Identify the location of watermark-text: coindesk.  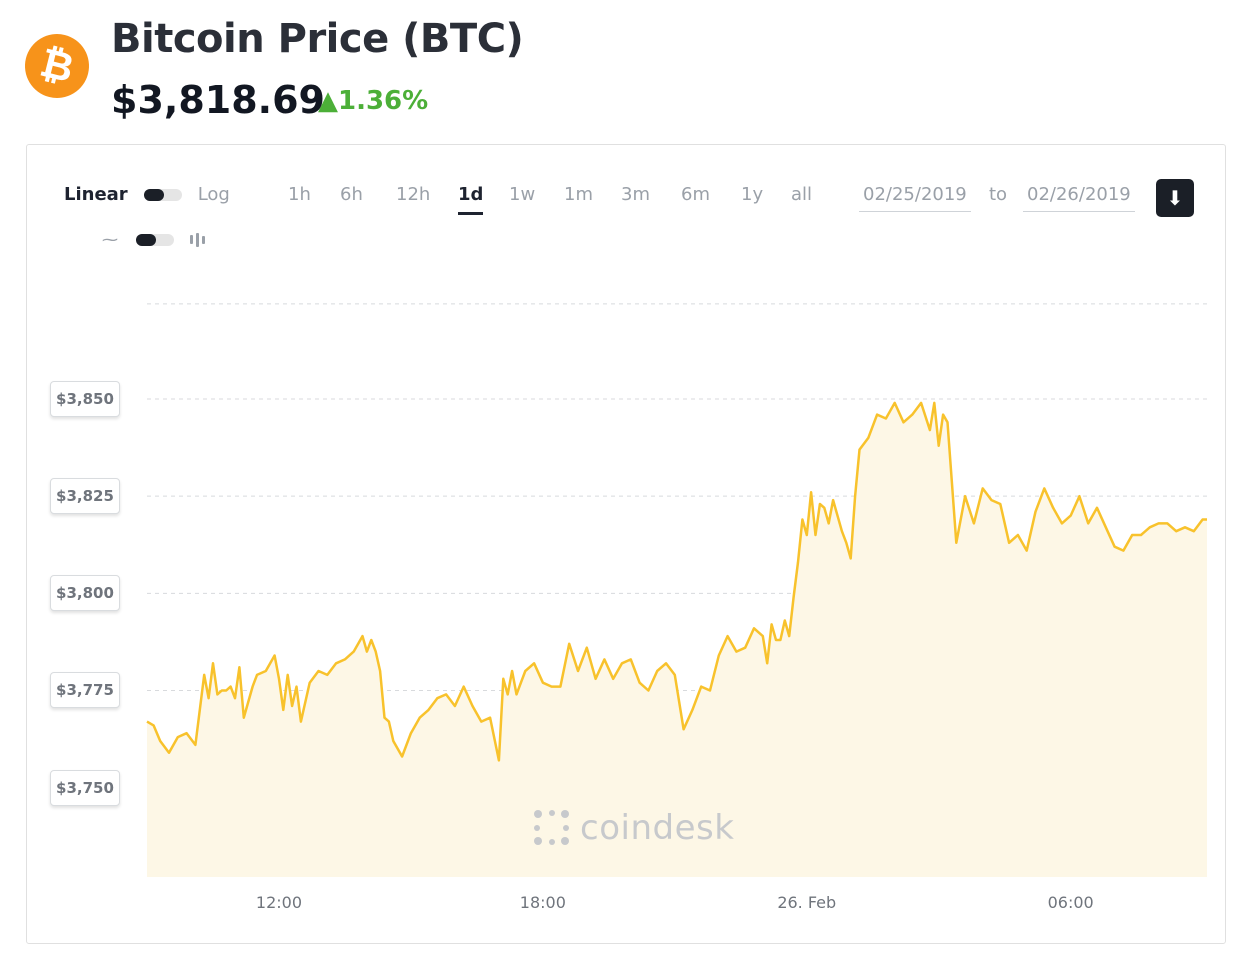
(657, 828).